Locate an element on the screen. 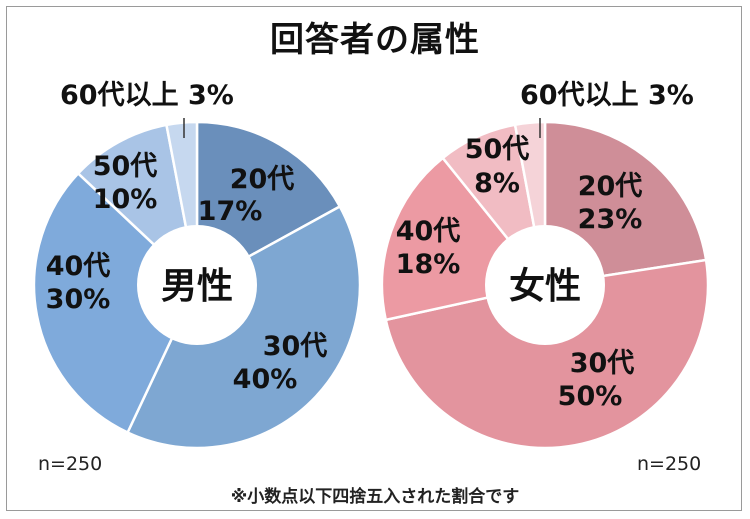  slice-value-label: 10% is located at coordinates (125, 199).